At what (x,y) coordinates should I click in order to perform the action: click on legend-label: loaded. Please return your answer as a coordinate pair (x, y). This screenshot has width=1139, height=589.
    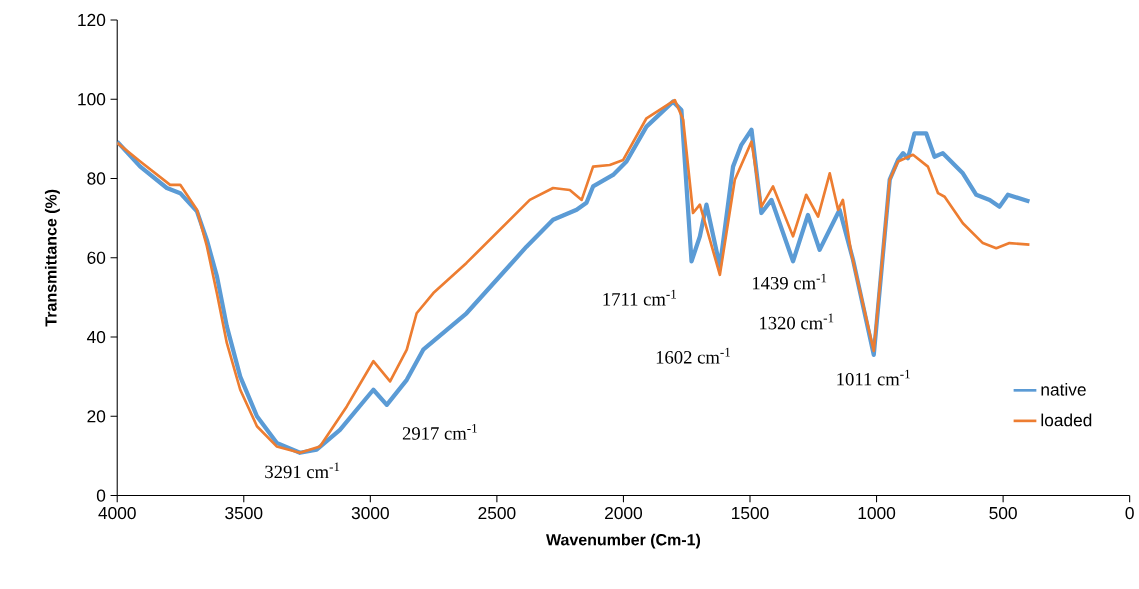
    Looking at the image, I should click on (1066, 420).